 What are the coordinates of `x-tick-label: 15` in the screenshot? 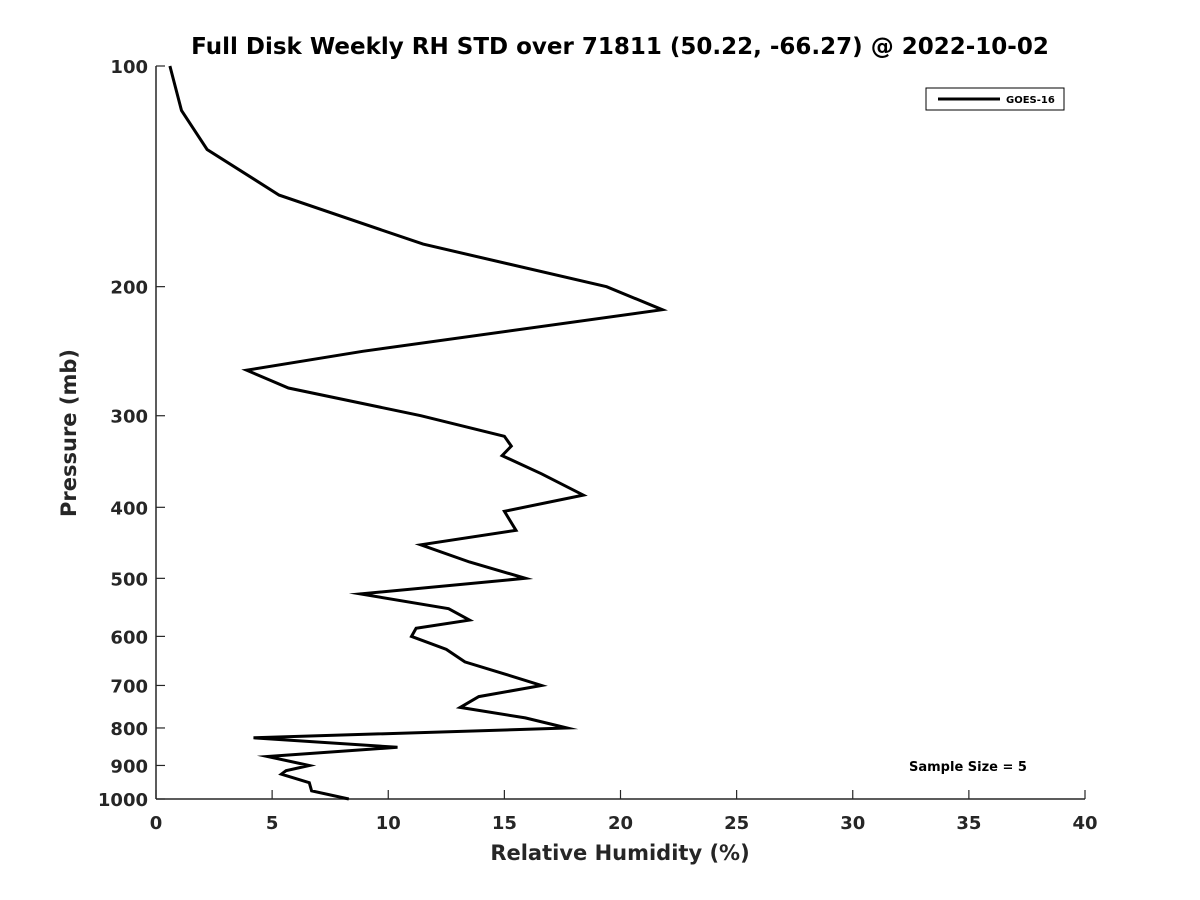 It's located at (504, 823).